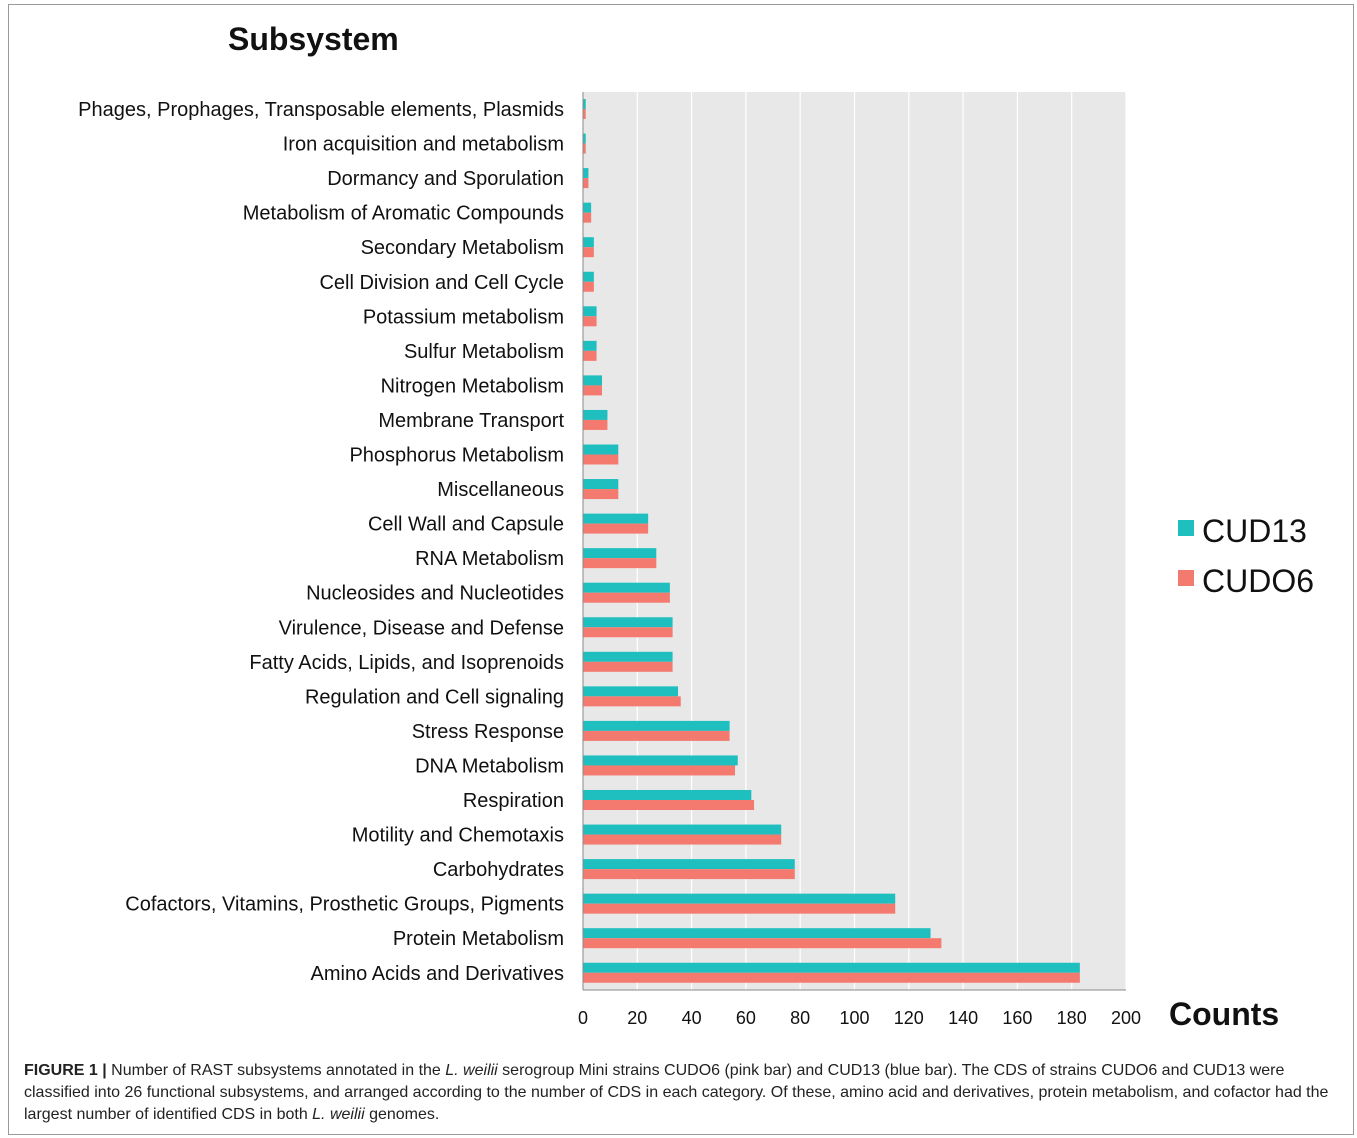  I want to click on category-label: Sulfur Metabolism, so click(484, 352).